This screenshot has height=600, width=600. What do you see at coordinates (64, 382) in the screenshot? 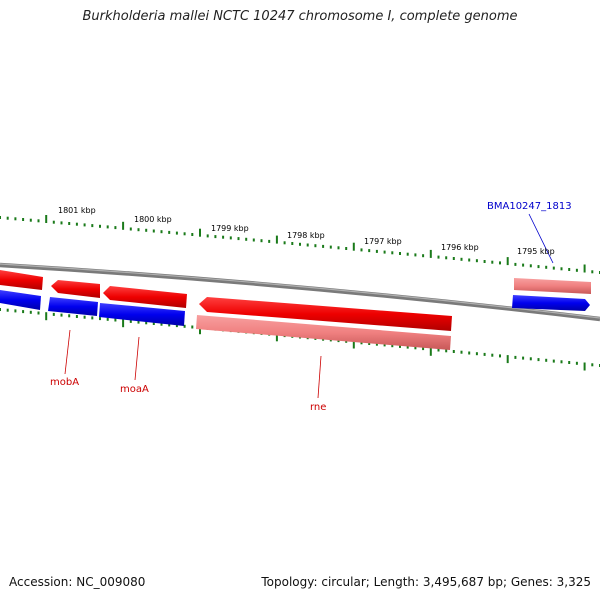
I see `gene-label-mobA: mobA` at bounding box center [64, 382].